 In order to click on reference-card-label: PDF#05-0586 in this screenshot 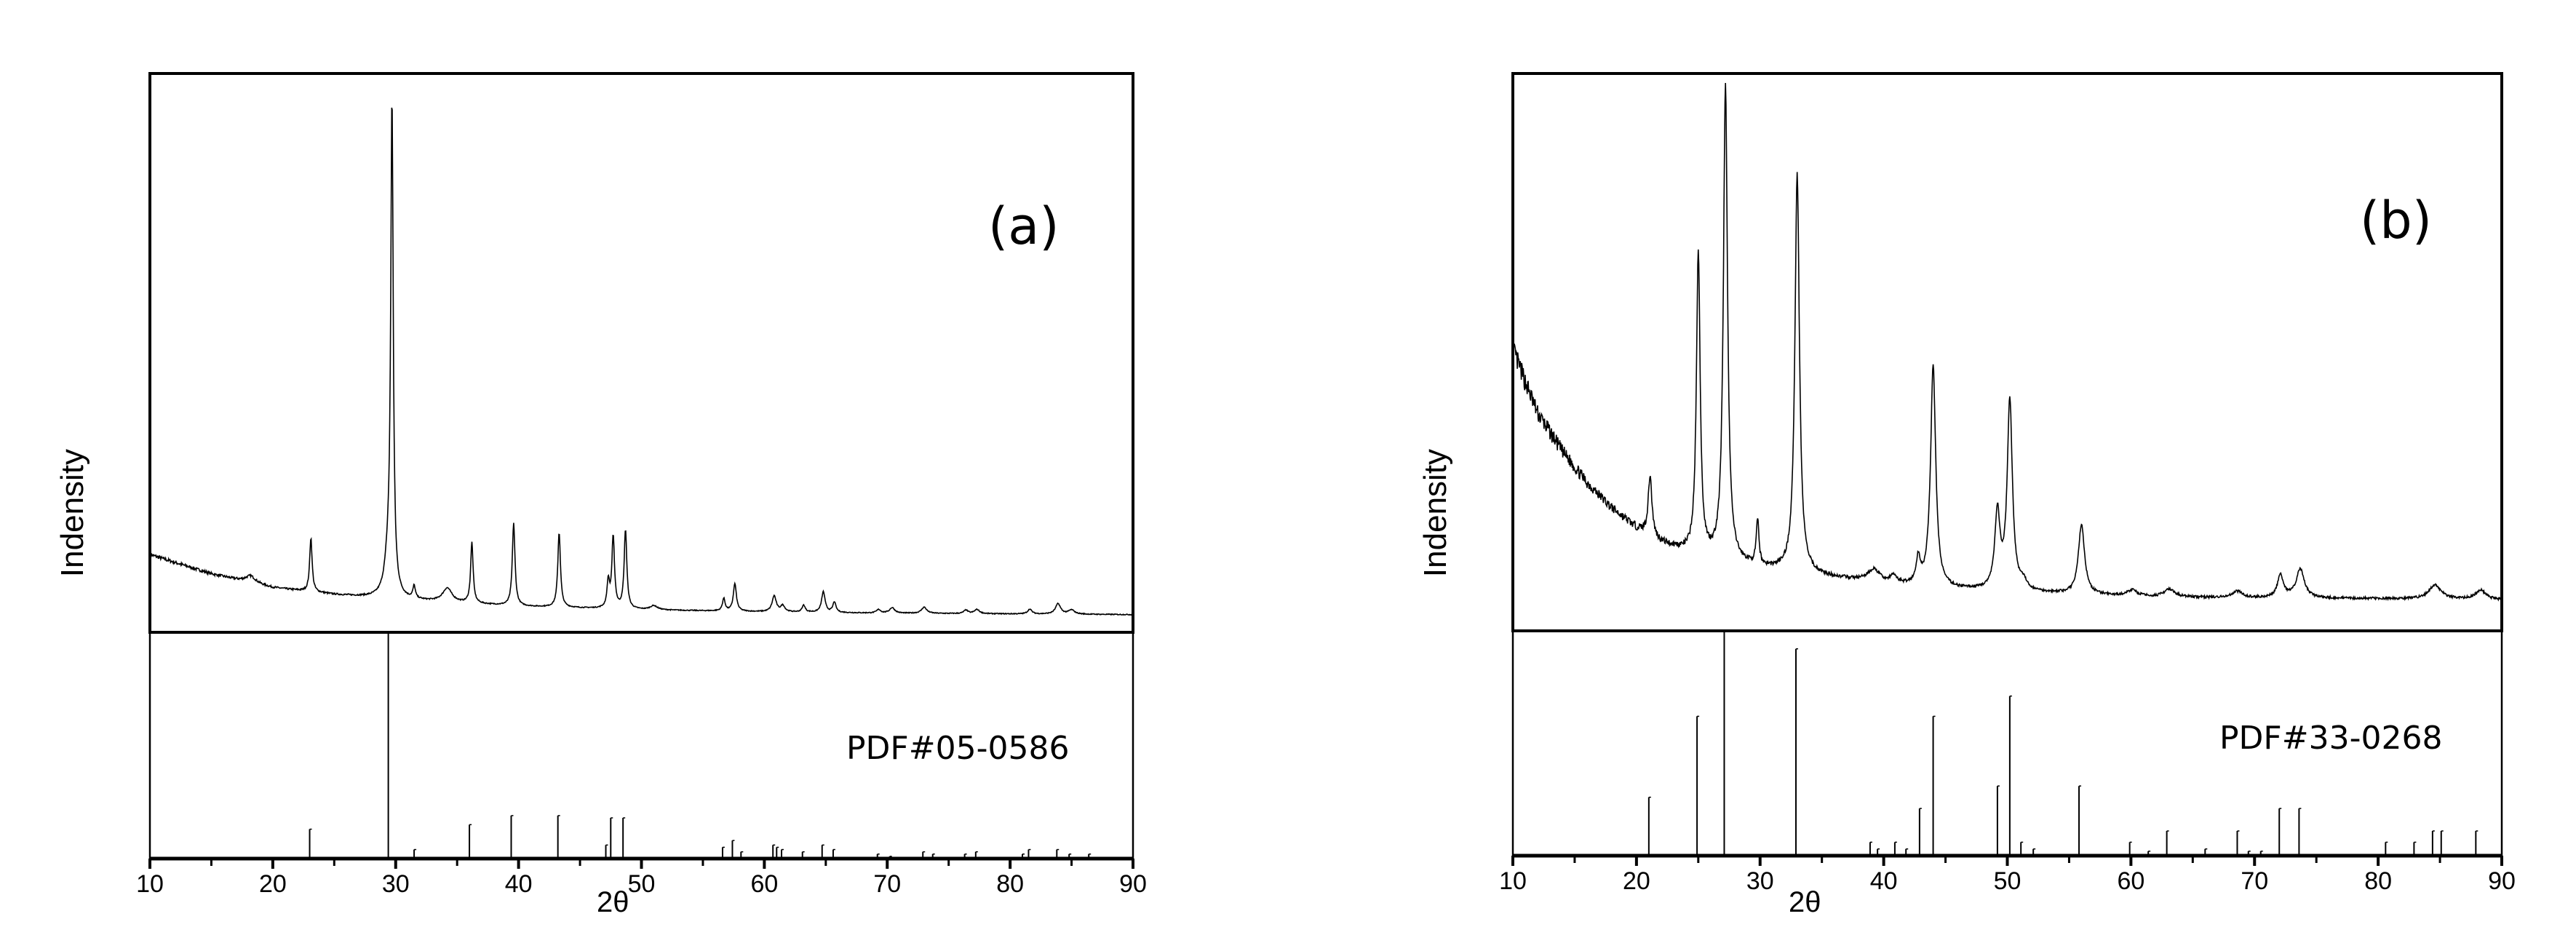, I will do `click(958, 748)`.